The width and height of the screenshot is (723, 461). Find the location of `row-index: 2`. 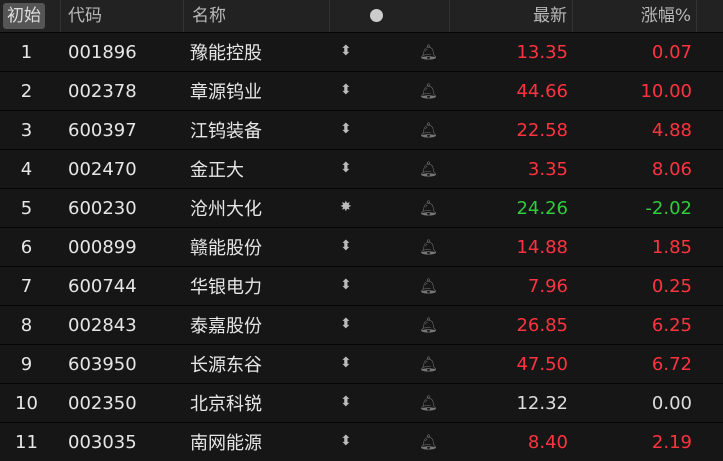

row-index: 2 is located at coordinates (26, 91).